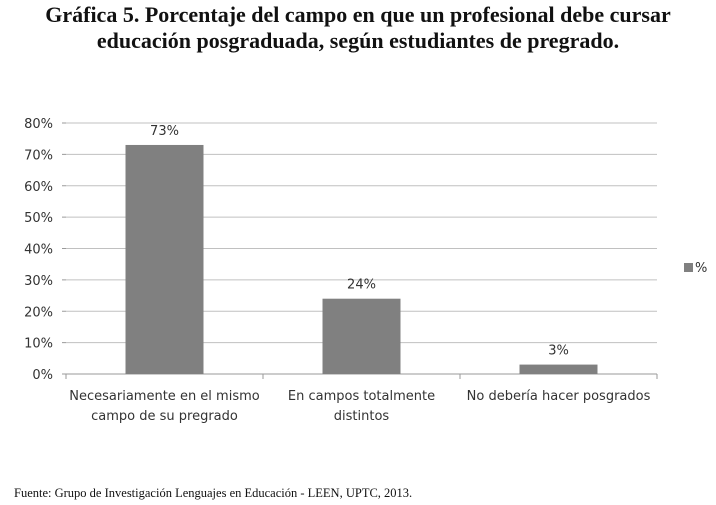  Describe the element at coordinates (164, 416) in the screenshot. I see `category-label: campo de su pregrado` at that location.